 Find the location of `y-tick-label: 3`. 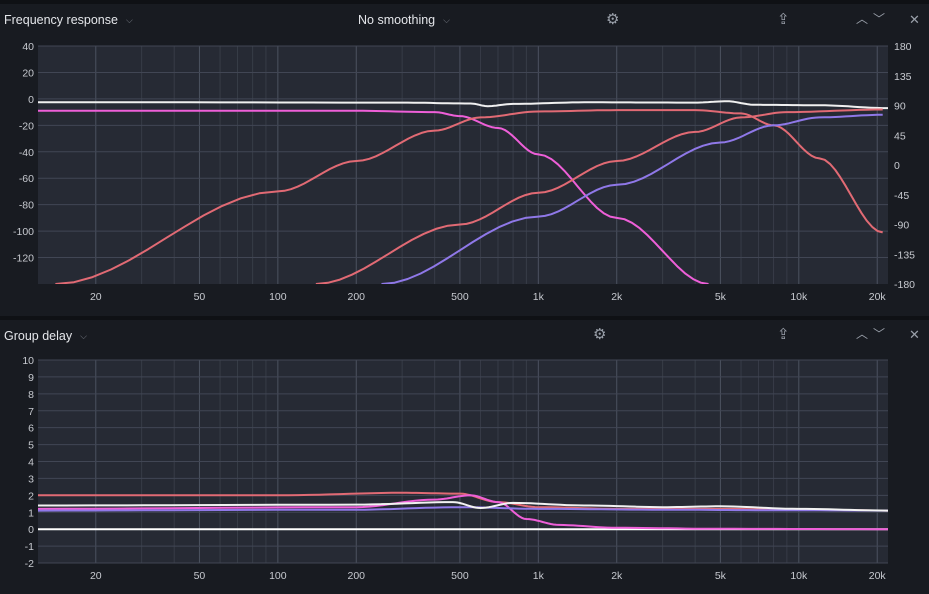

y-tick-label: 3 is located at coordinates (31, 479).